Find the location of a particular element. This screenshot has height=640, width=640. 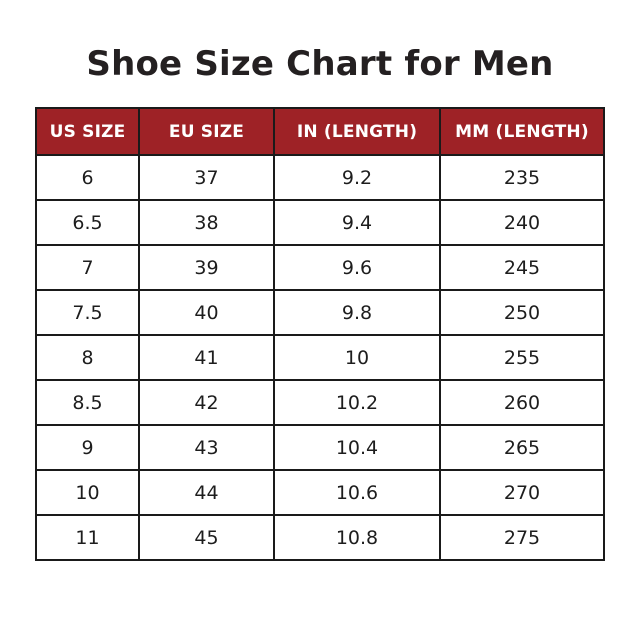

cell-mm-length: 250 is located at coordinates (522, 313).